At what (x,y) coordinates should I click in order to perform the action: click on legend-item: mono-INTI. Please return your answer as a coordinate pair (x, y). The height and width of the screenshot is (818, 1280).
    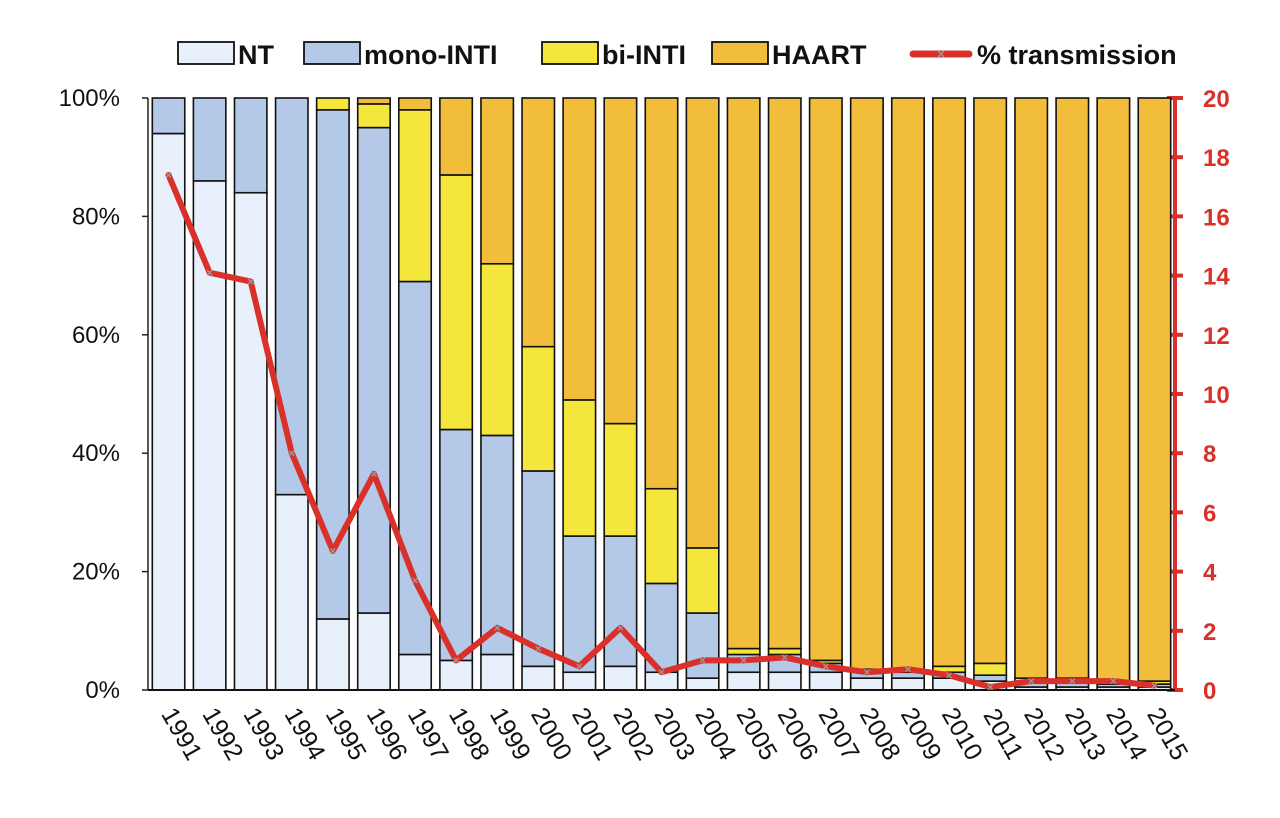
    Looking at the image, I should click on (400, 55).